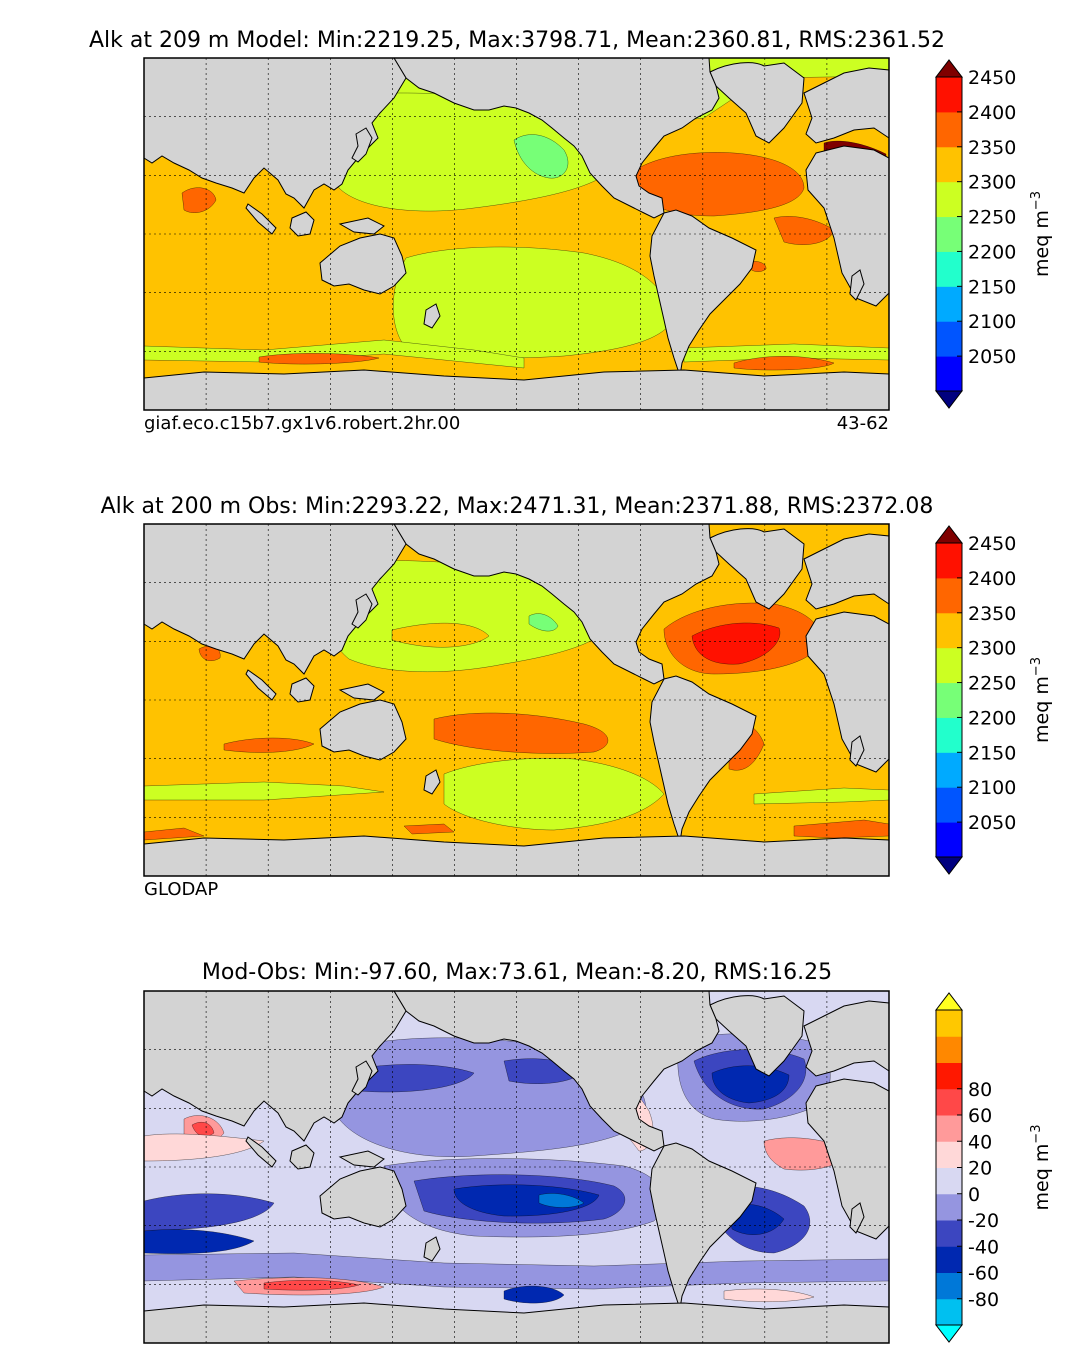 The height and width of the screenshot is (1372, 1088). I want to click on caption-dataset: GLODAP, so click(181, 889).